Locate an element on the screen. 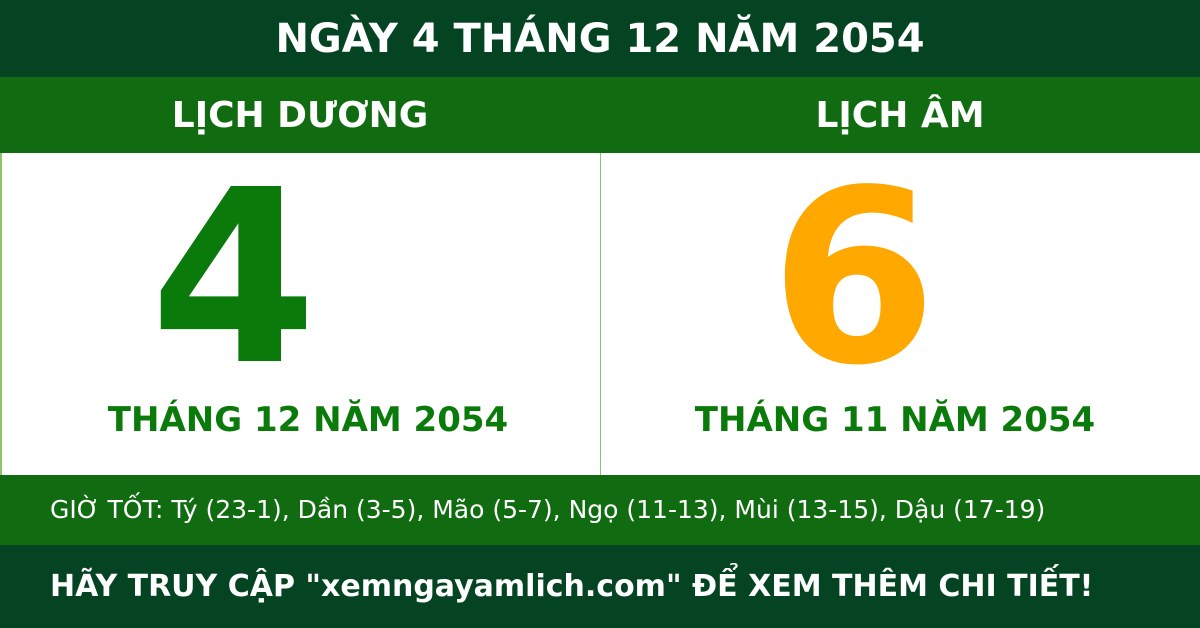 This screenshot has height=628, width=1200. page-title: NGÀY 4 THÁNG 12 NĂM 2054 is located at coordinates (600, 38).